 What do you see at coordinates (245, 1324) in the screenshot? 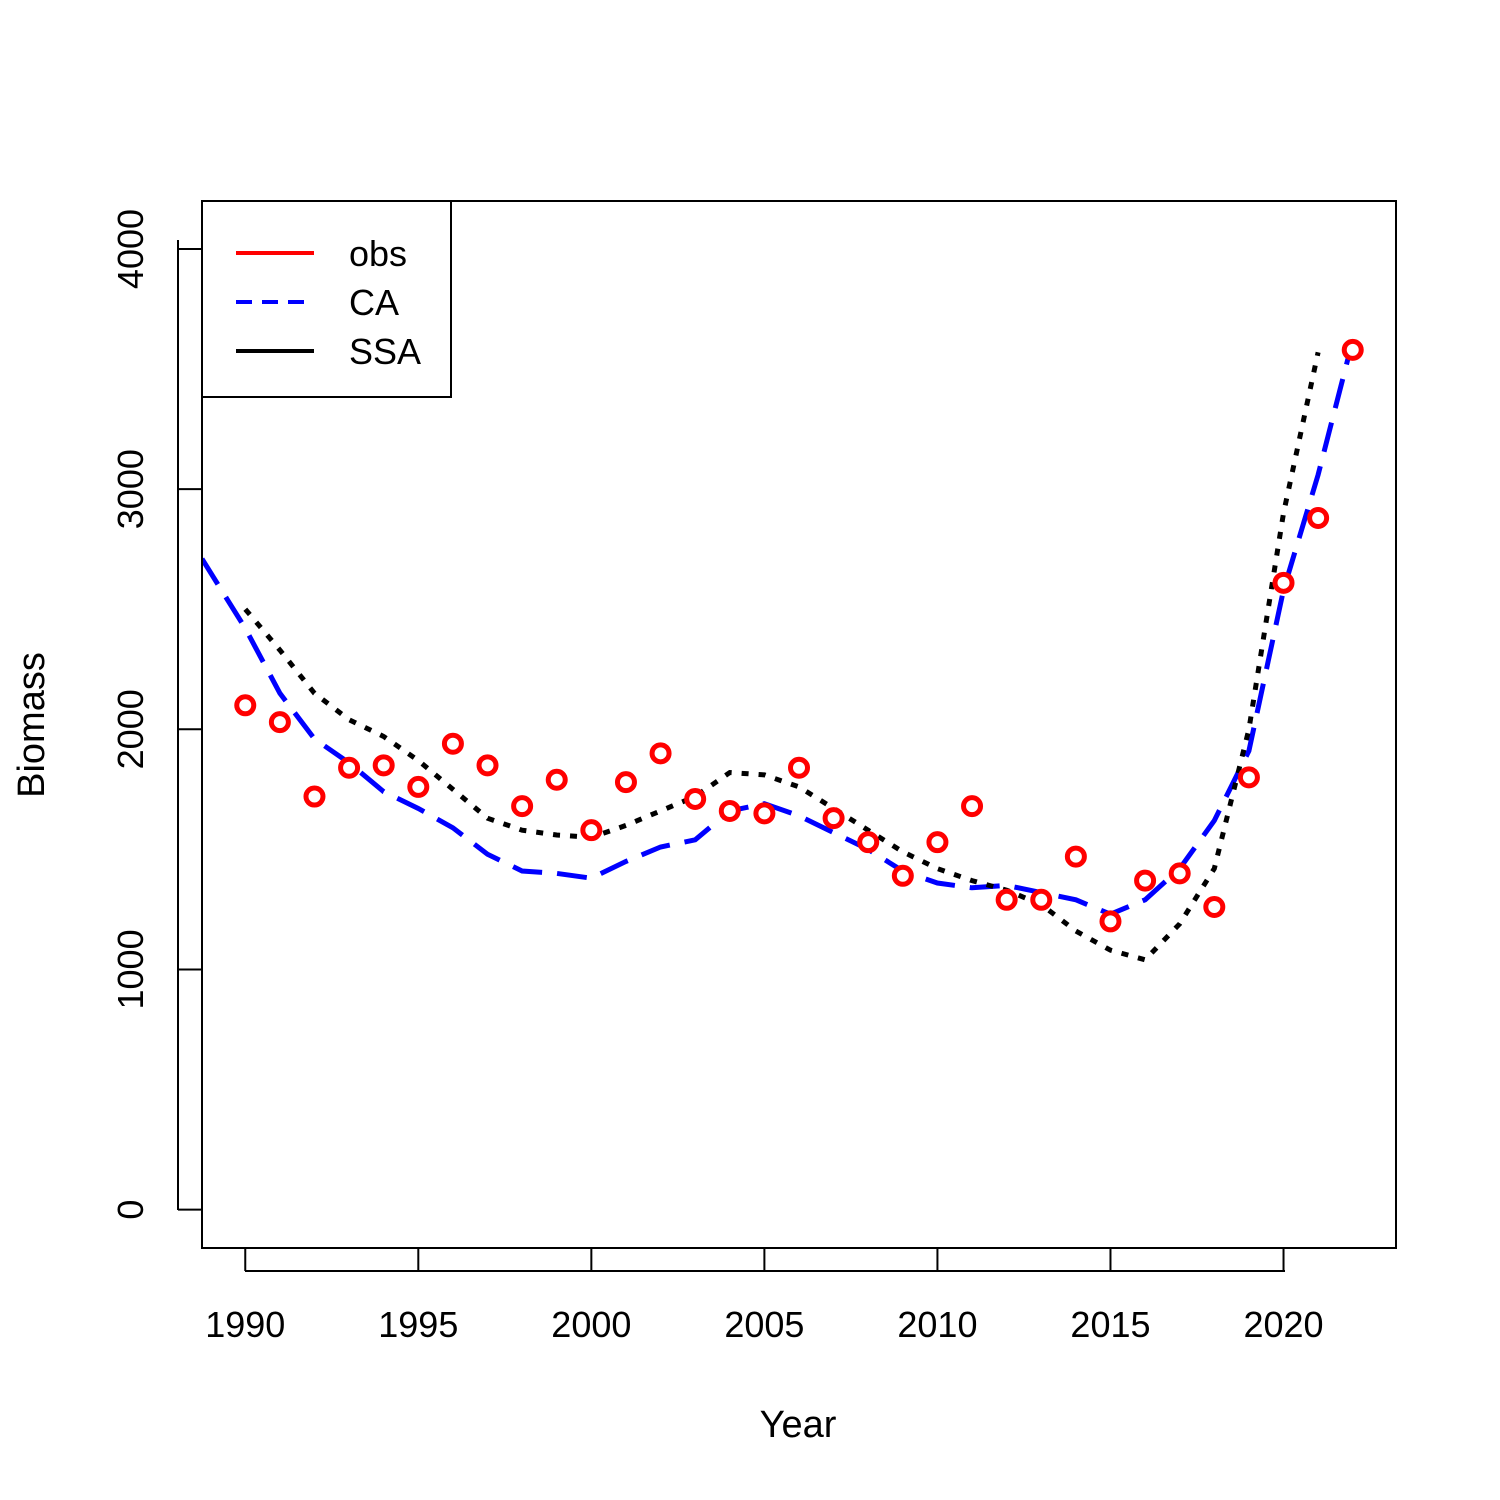
I see `x-tick-label: 1990` at bounding box center [245, 1324].